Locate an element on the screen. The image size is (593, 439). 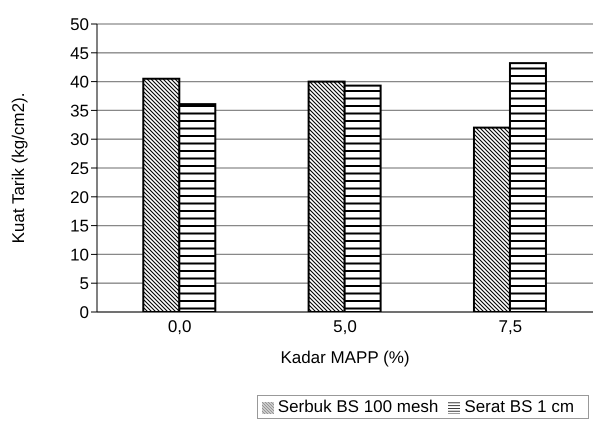
y-tick-label: 30 is located at coordinates (79, 140).